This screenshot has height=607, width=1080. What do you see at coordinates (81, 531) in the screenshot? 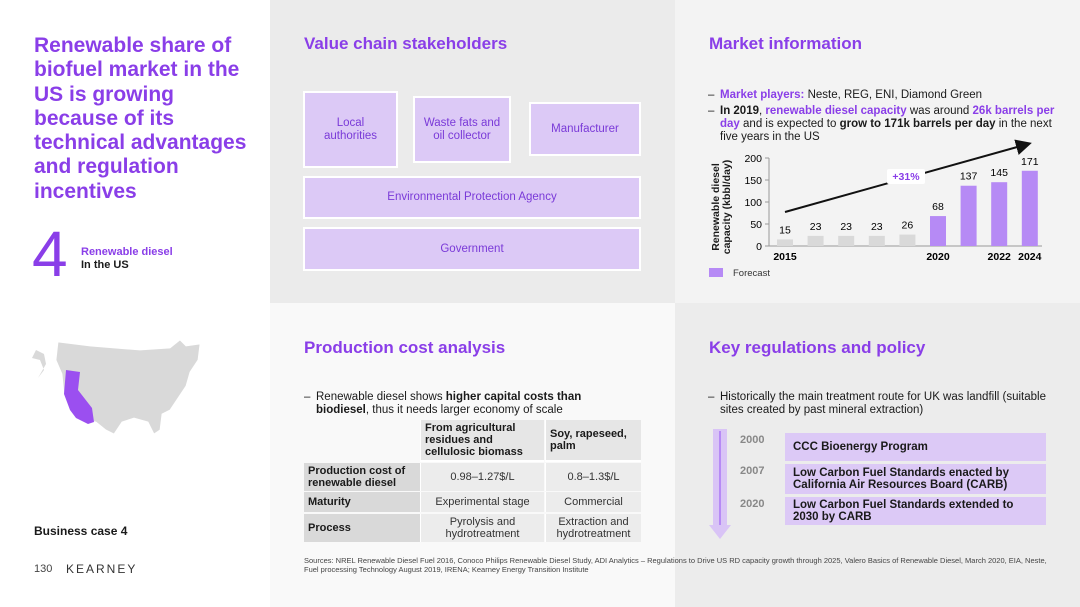
I see `business-case: Business case 4` at bounding box center [81, 531].